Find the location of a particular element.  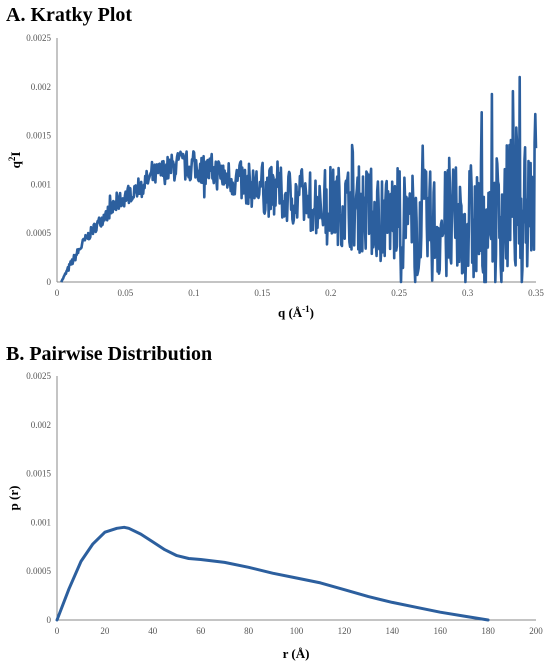

pairwise-distribution-x-tick-label: 140 is located at coordinates (393, 631).